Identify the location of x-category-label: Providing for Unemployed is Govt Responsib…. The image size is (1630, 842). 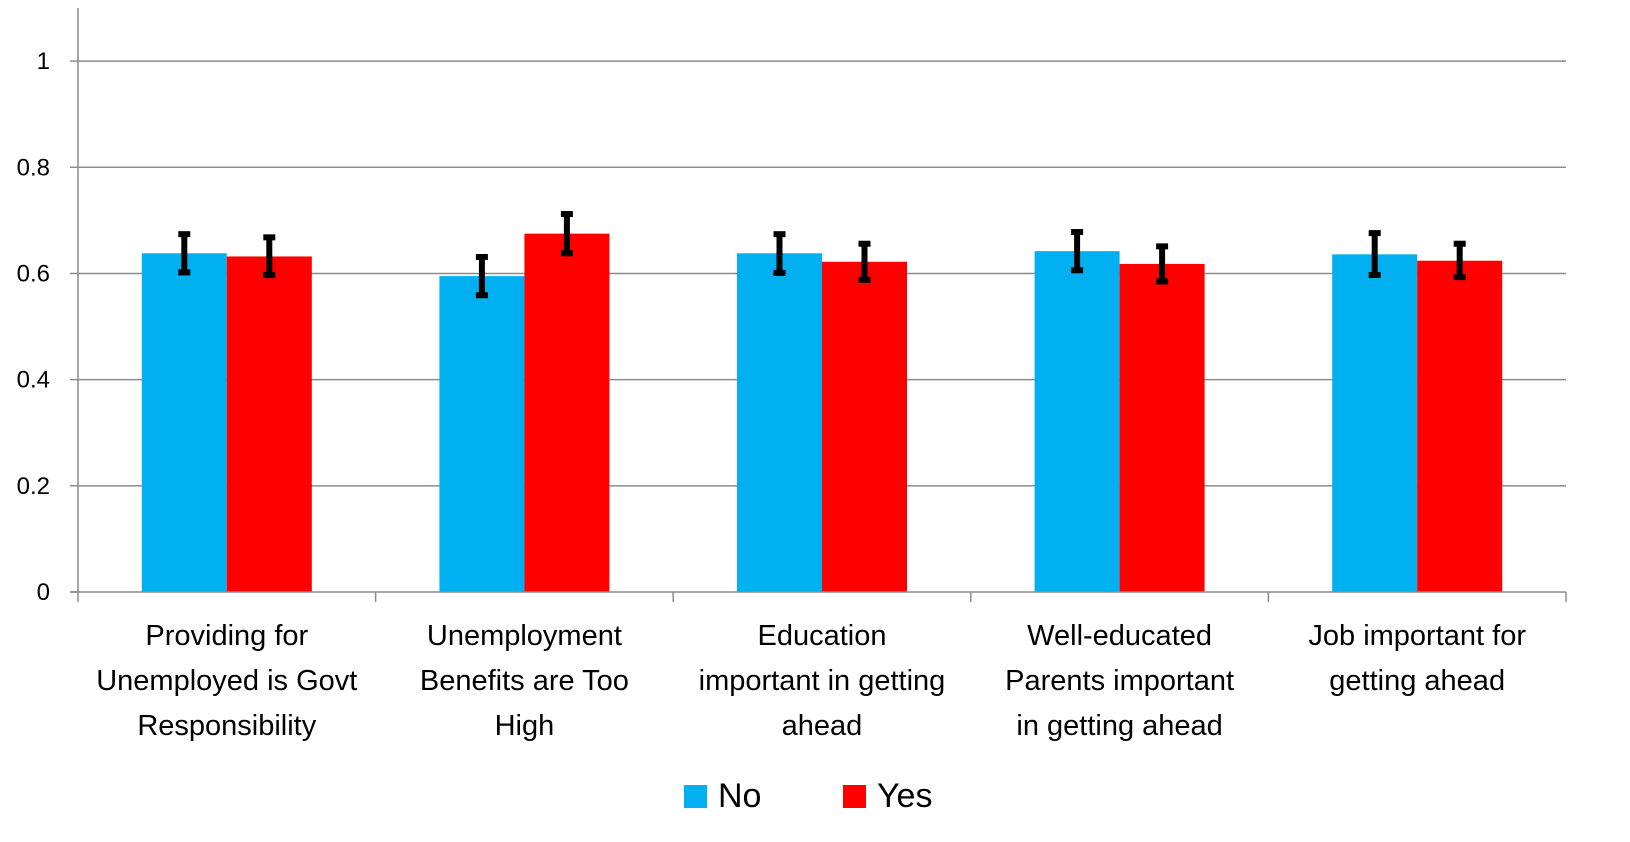
(226, 681).